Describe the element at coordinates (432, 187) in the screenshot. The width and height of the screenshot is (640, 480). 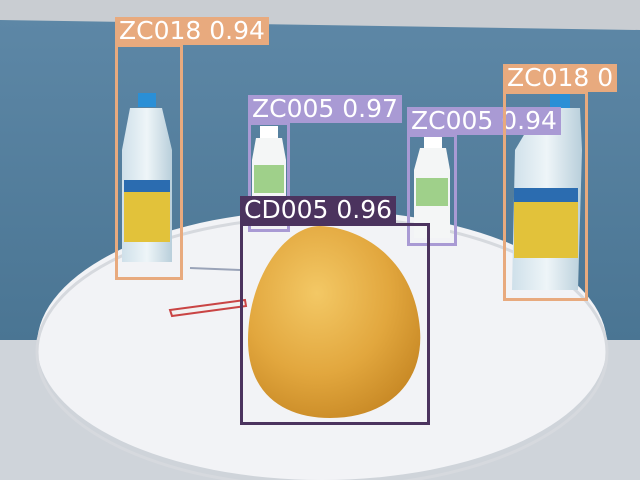
I see `small-bottle-right` at that location.